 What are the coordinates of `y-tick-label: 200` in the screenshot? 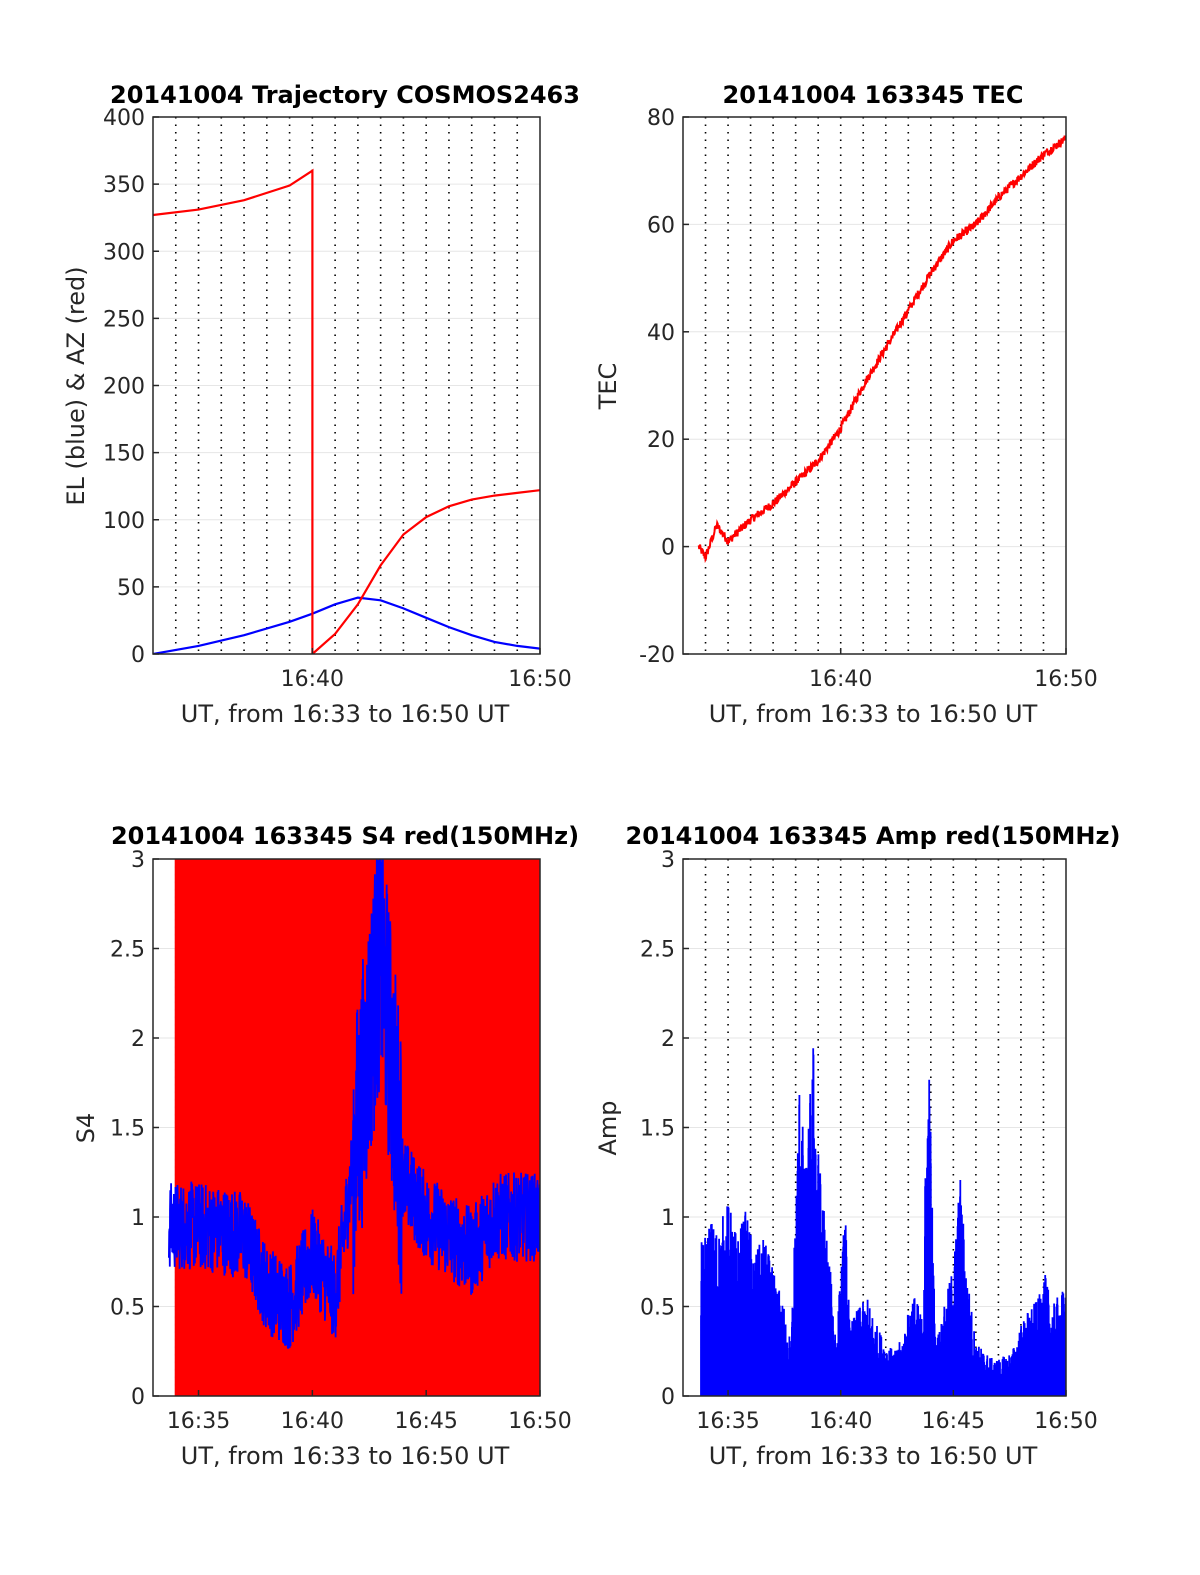 It's located at (124, 387).